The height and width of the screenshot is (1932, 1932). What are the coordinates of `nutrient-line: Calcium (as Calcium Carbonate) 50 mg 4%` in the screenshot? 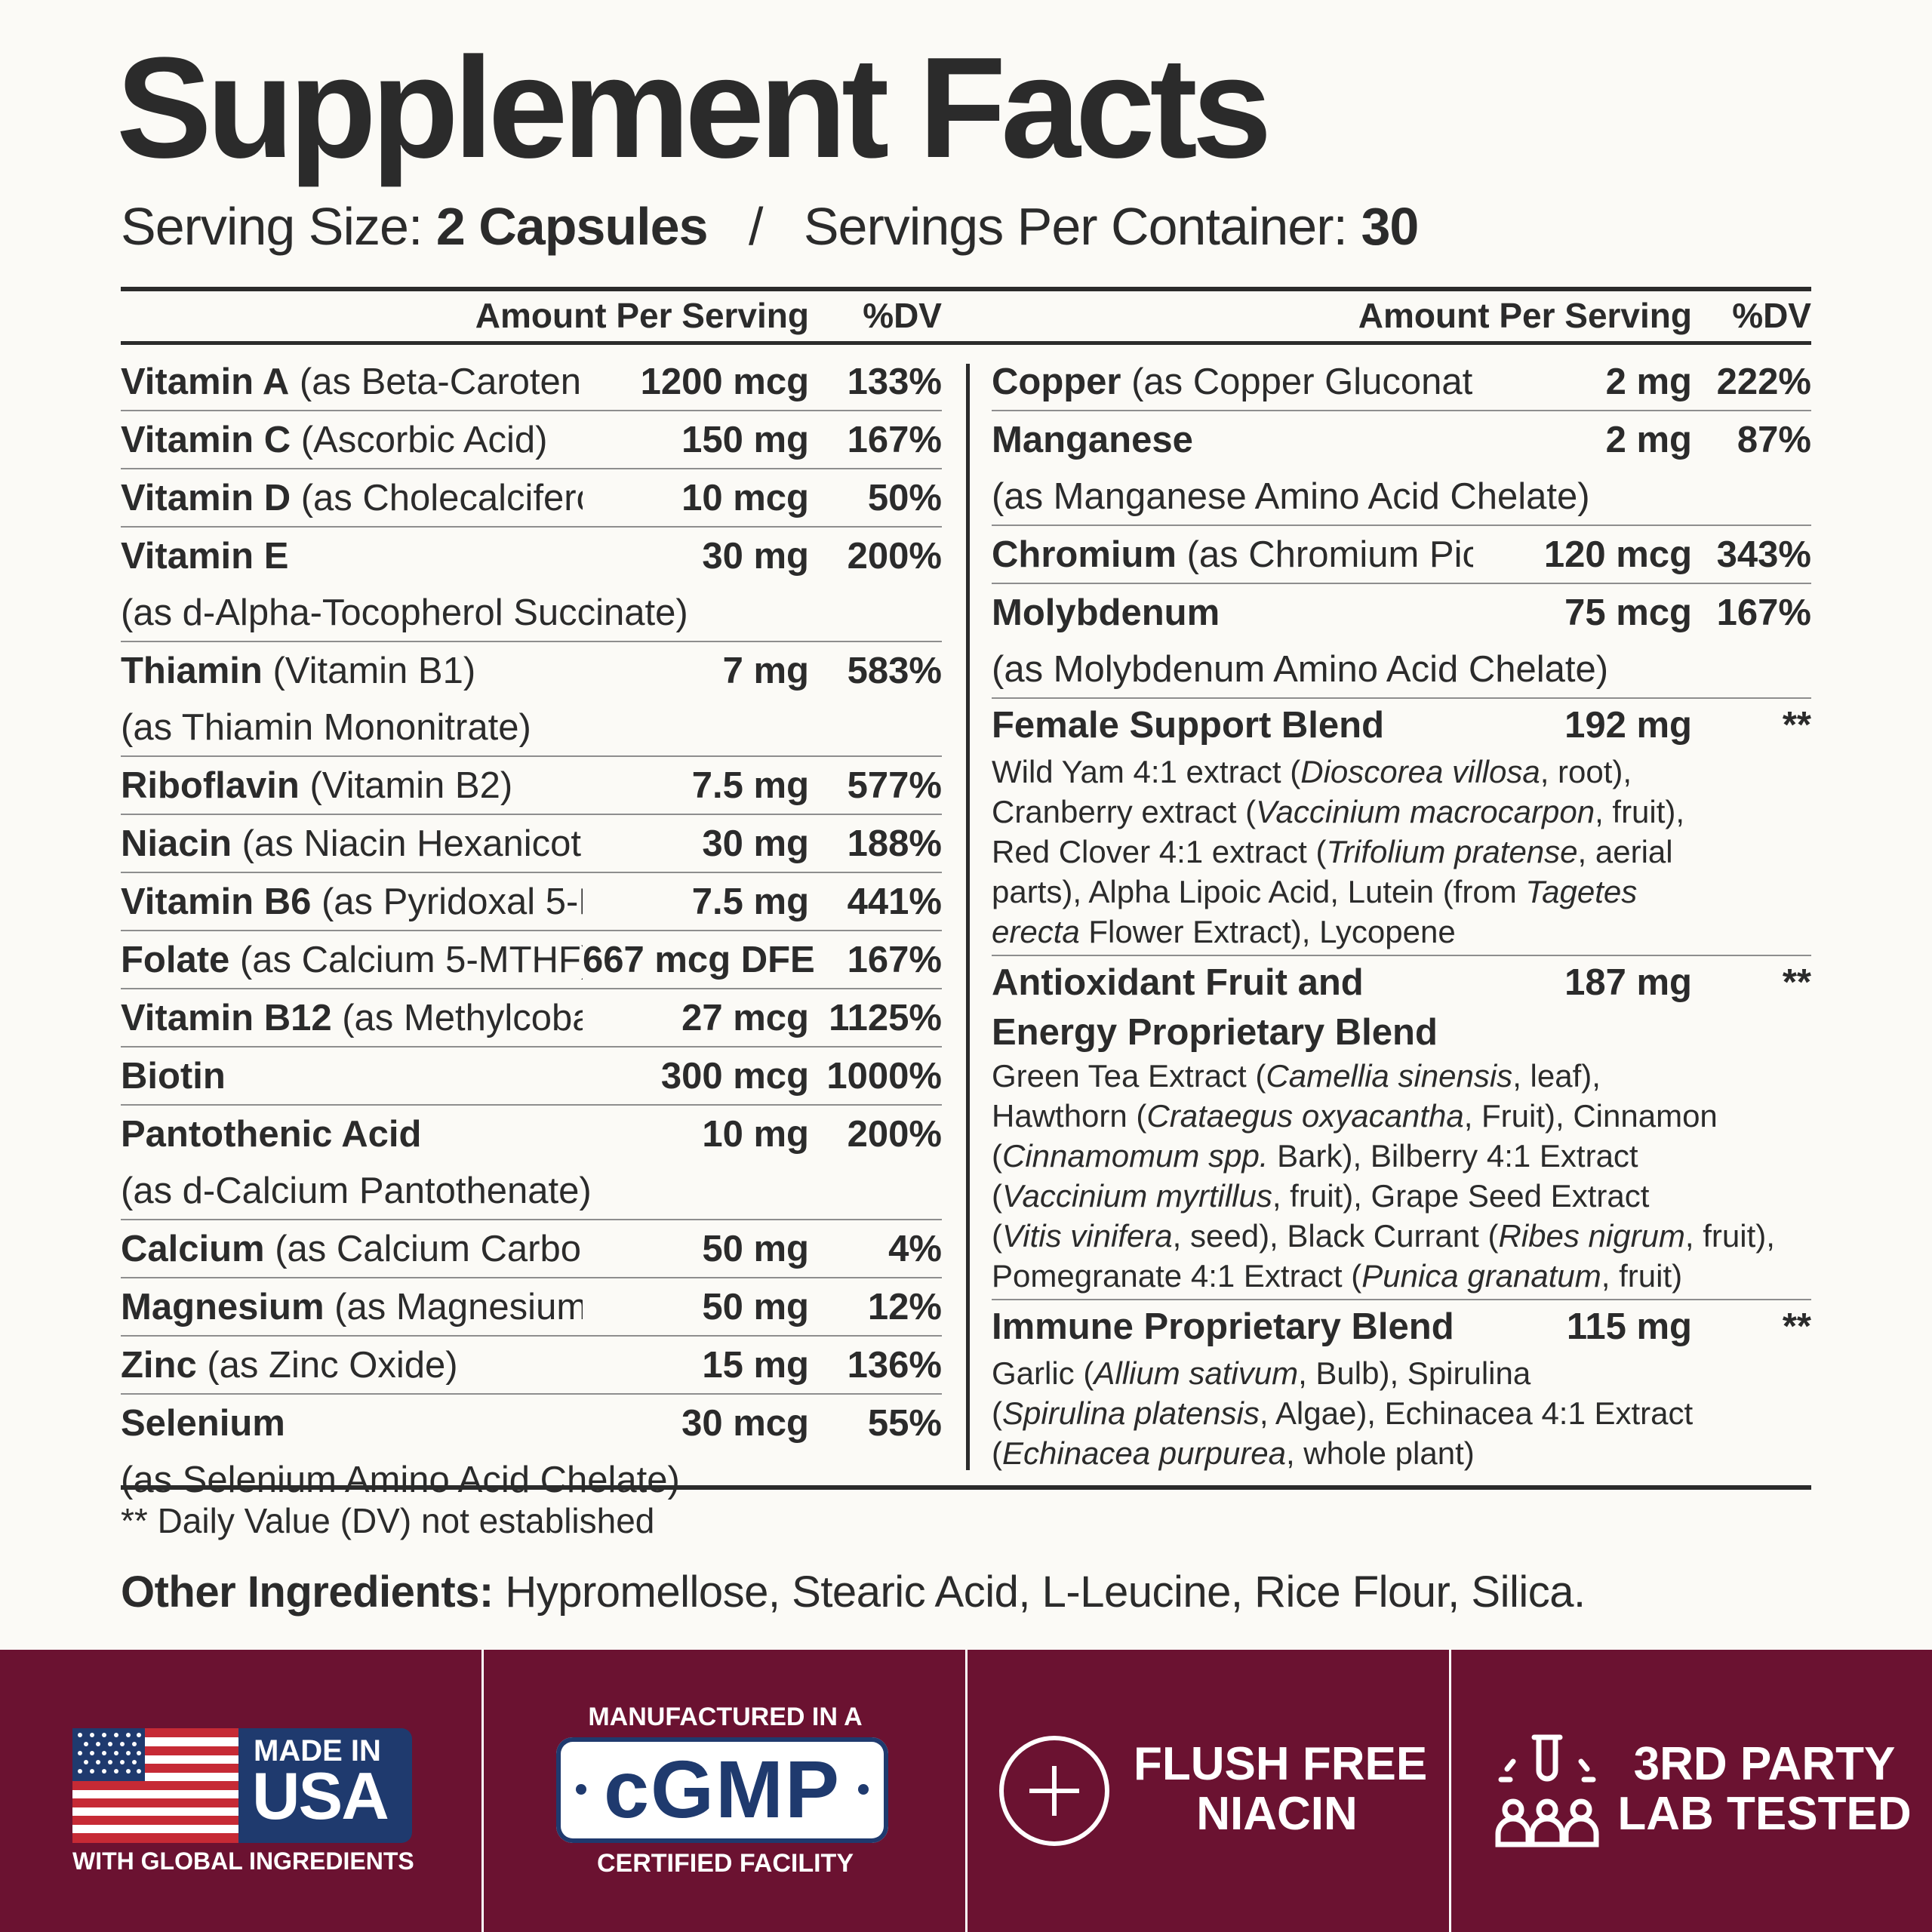 It's located at (531, 1248).